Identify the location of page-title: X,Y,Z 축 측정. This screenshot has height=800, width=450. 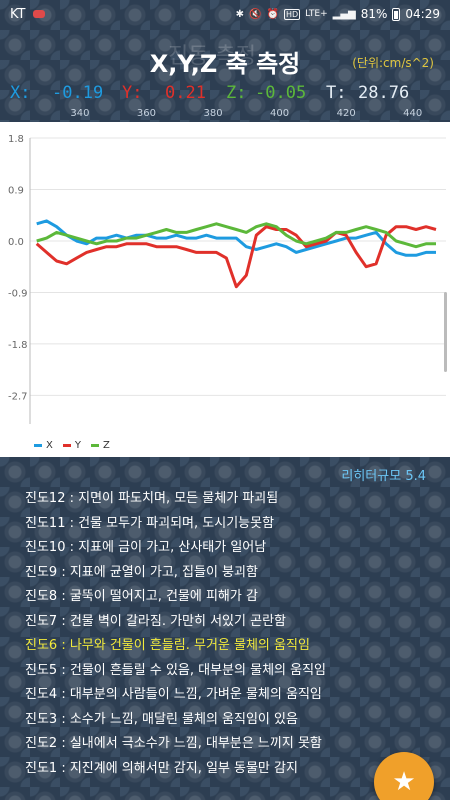
(225, 64).